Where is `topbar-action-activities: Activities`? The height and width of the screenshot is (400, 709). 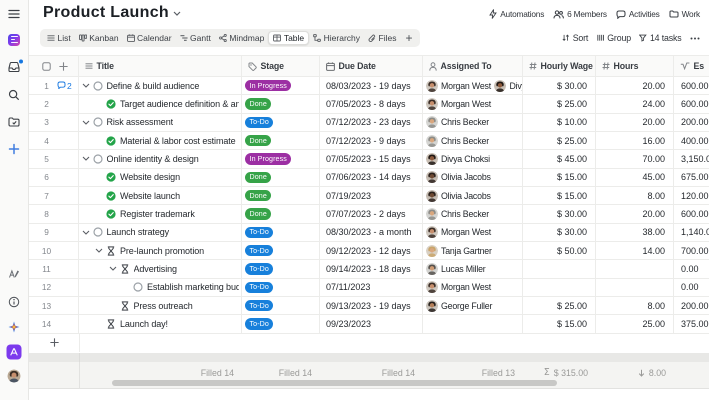 topbar-action-activities: Activities is located at coordinates (638, 14).